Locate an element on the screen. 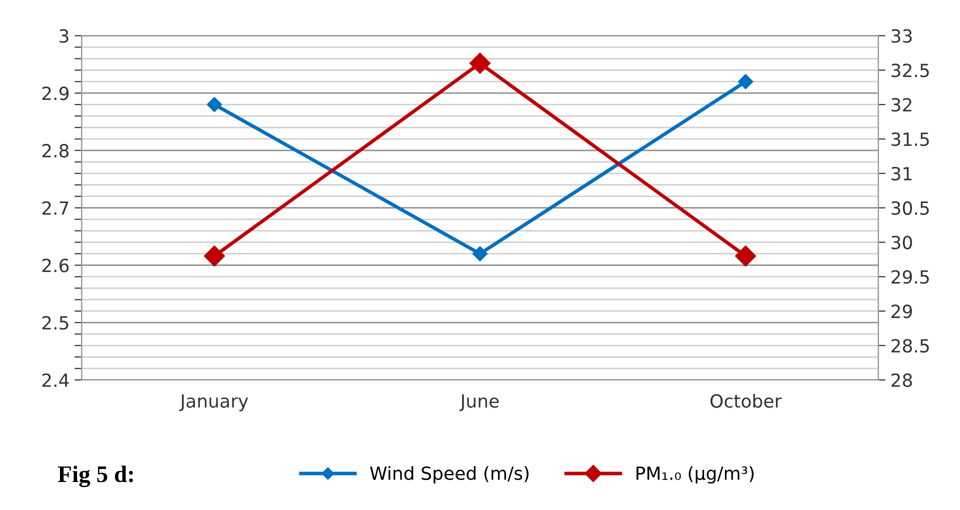 This screenshot has height=510, width=960. y2-tick-label: 30.5 is located at coordinates (910, 208).